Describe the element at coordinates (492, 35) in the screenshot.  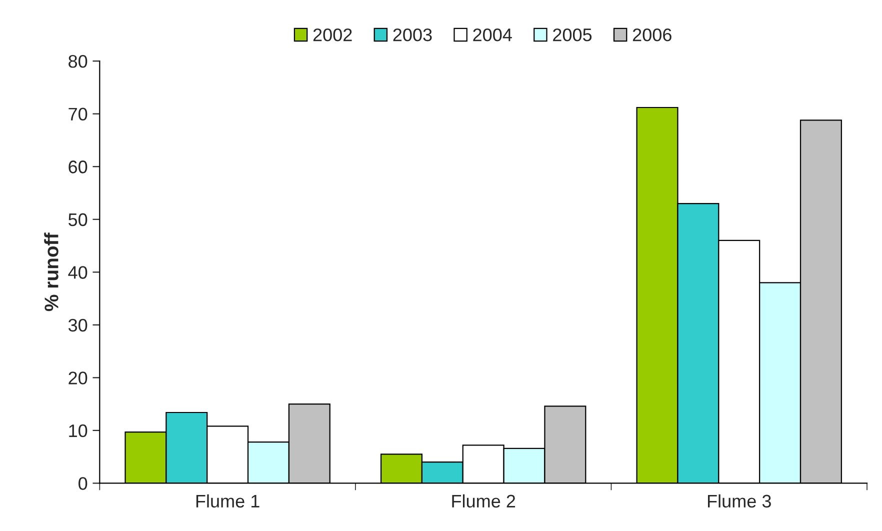
I see `legend-label: 2004` at that location.